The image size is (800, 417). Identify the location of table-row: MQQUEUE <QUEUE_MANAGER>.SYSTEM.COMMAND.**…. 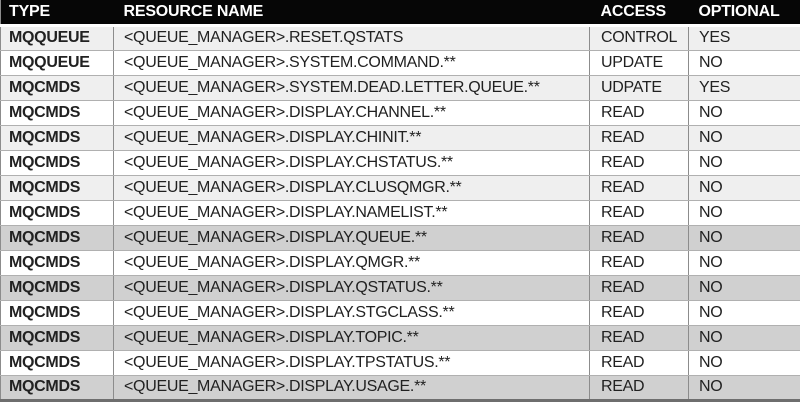
(400, 63).